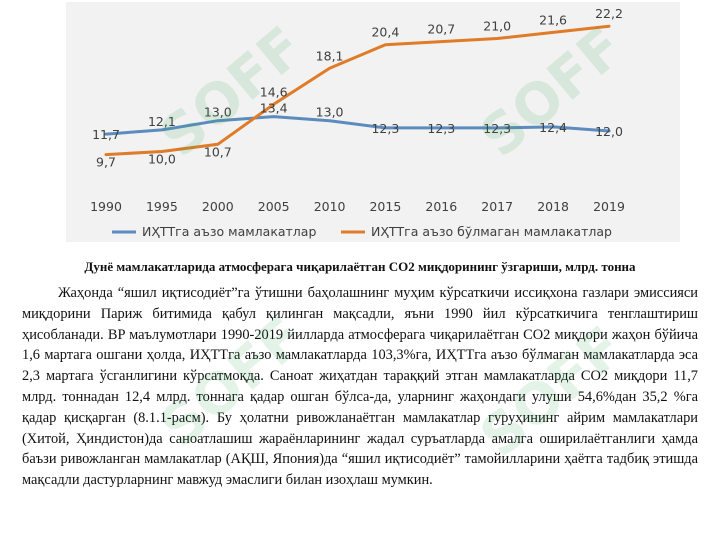 This screenshot has height=540, width=720. Describe the element at coordinates (441, 29) in the screenshot. I see `data-label: 20,7` at that location.